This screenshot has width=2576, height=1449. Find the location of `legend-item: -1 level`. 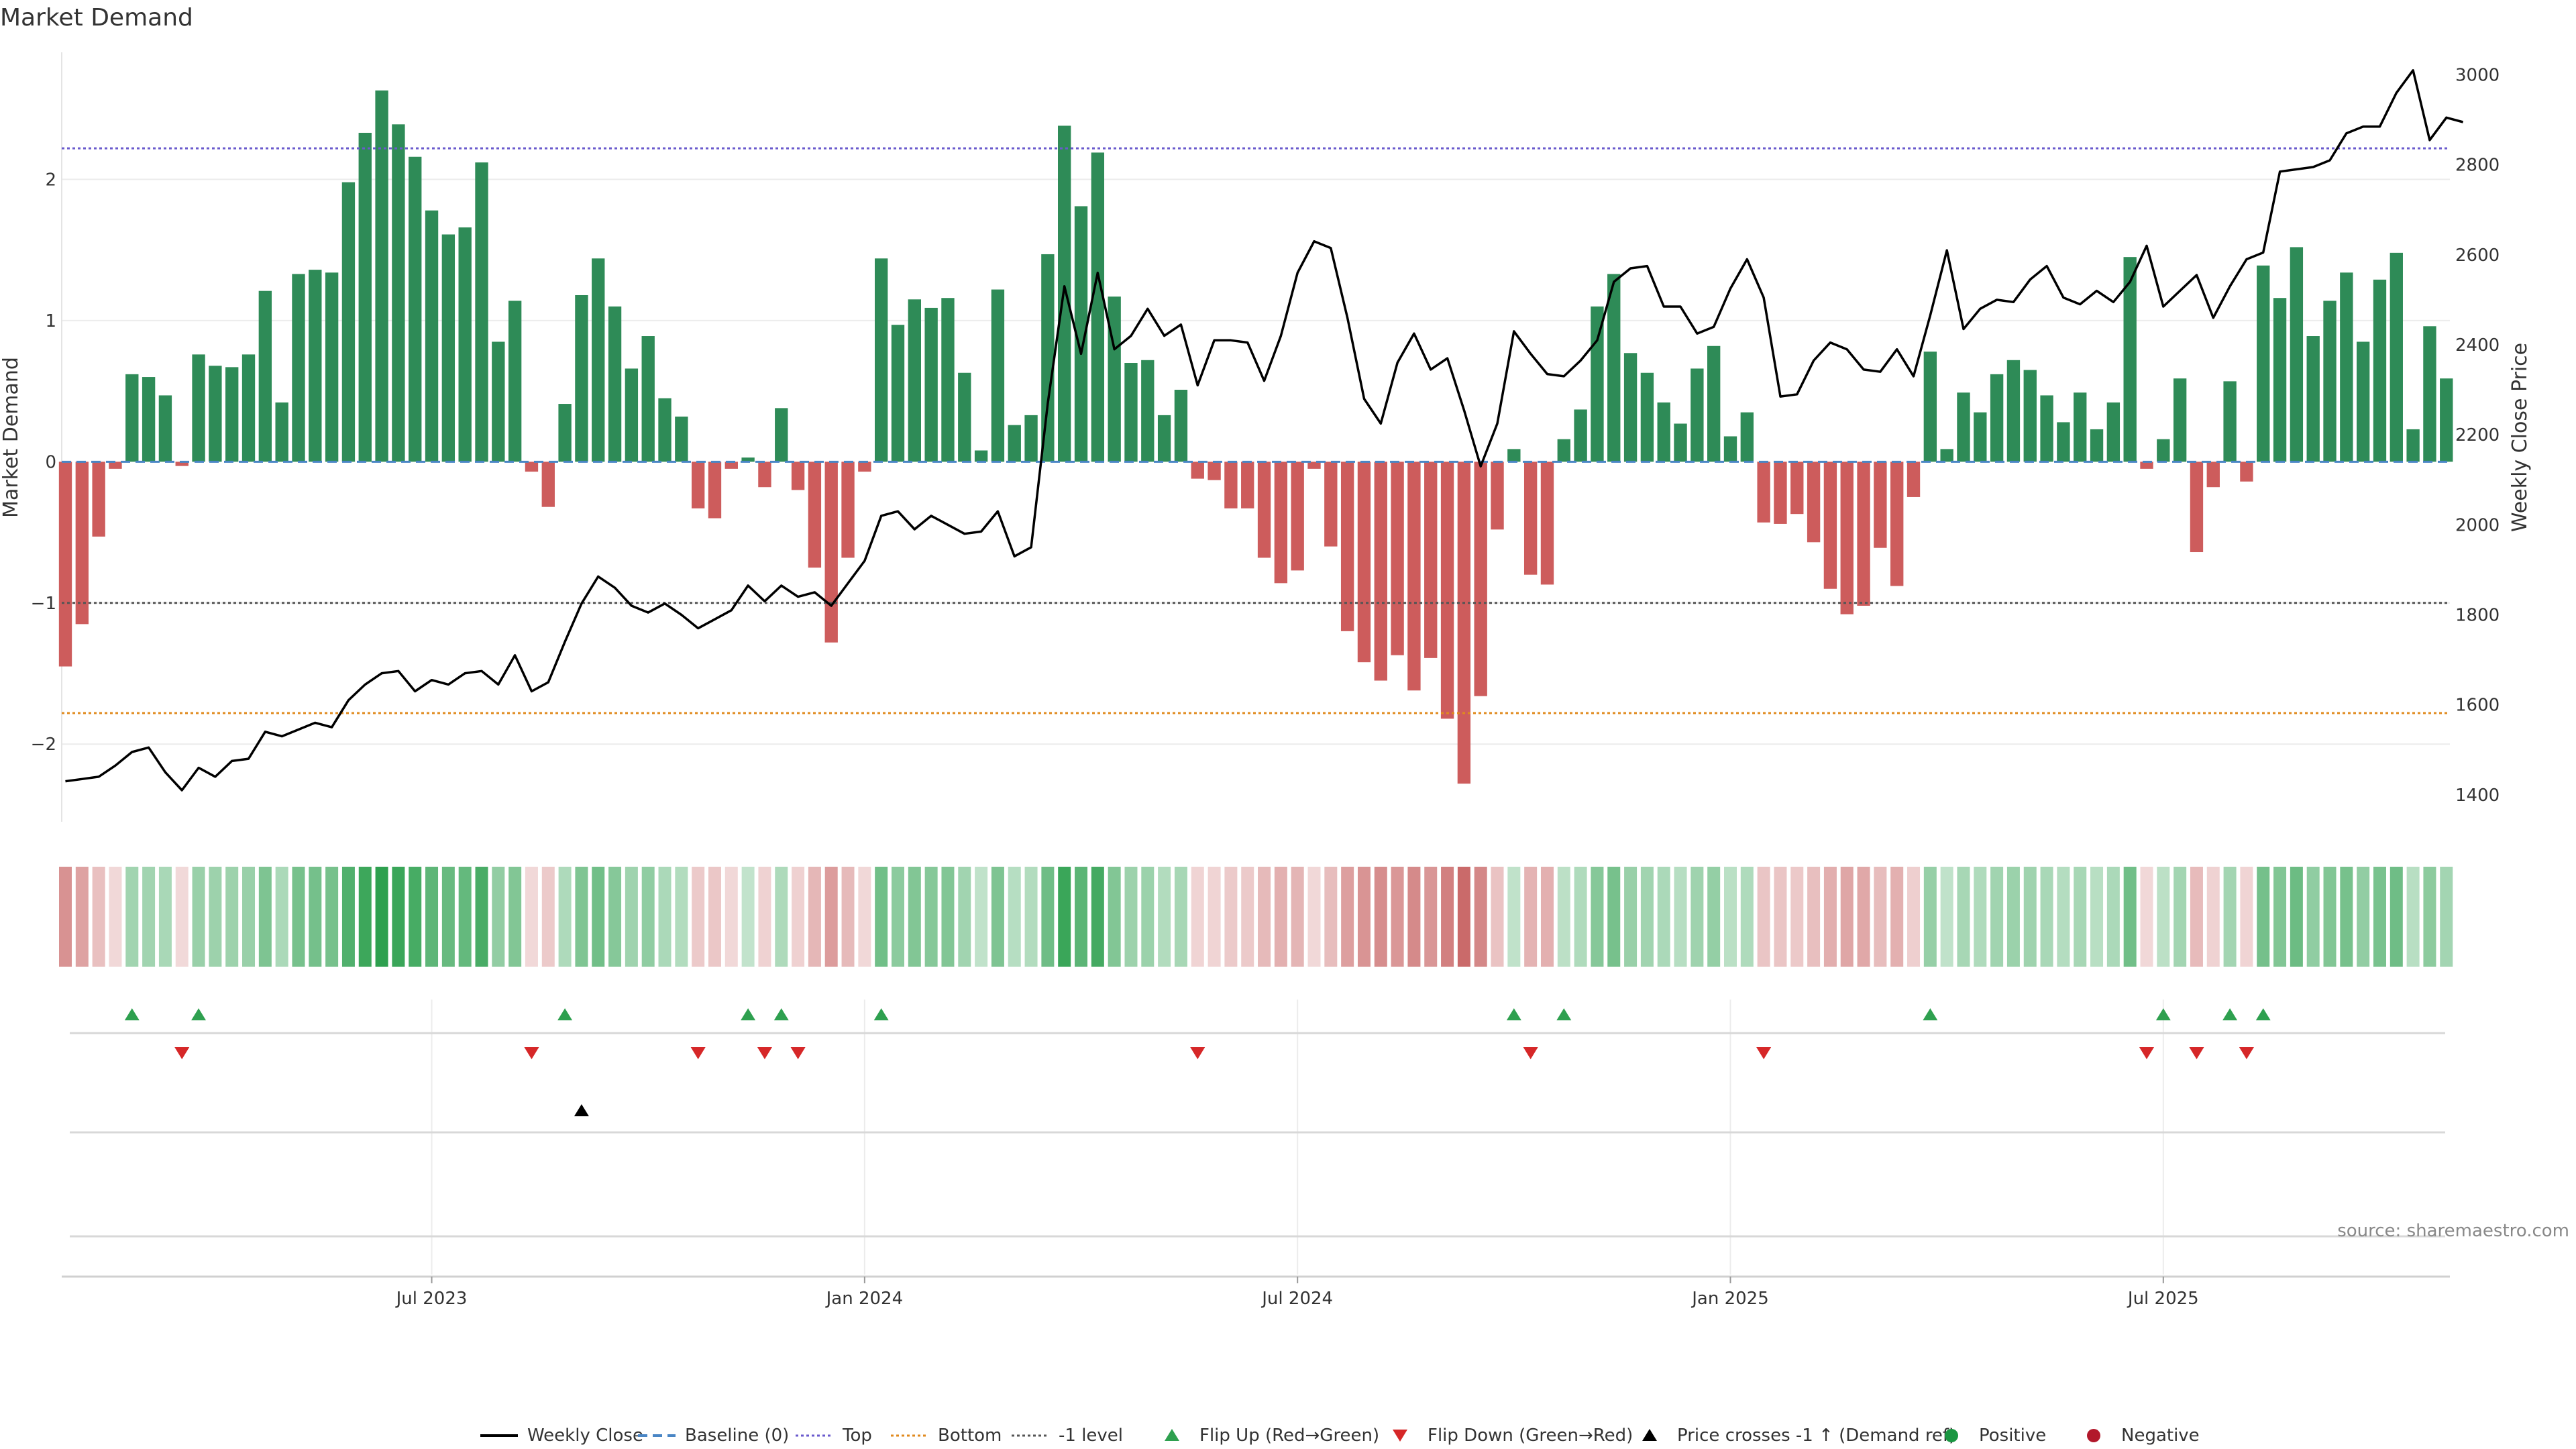

legend-item: -1 level is located at coordinates (1067, 1436).